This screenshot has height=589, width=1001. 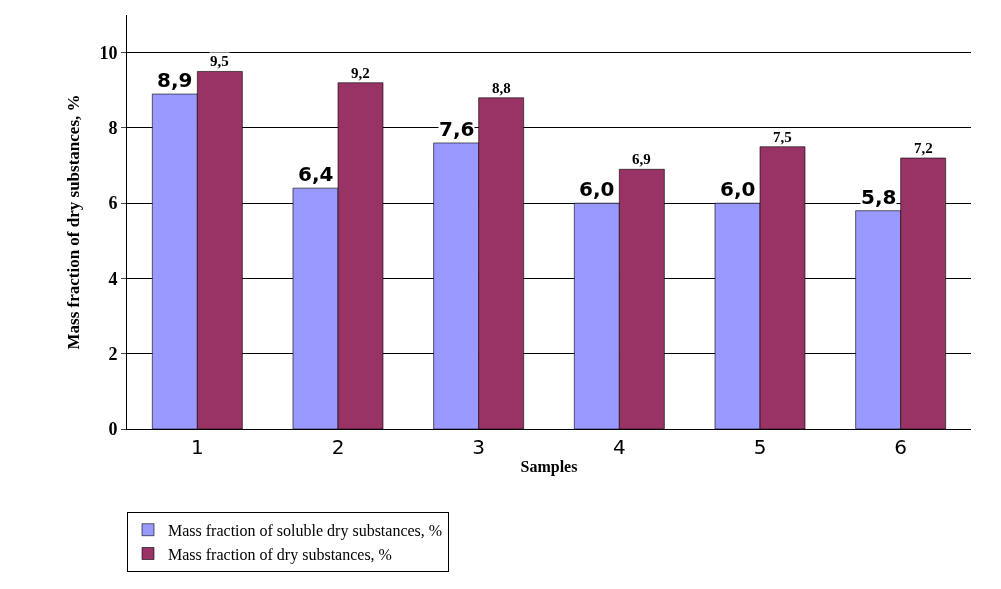 What do you see at coordinates (175, 80) in the screenshot?
I see `data-label: 8,9` at bounding box center [175, 80].